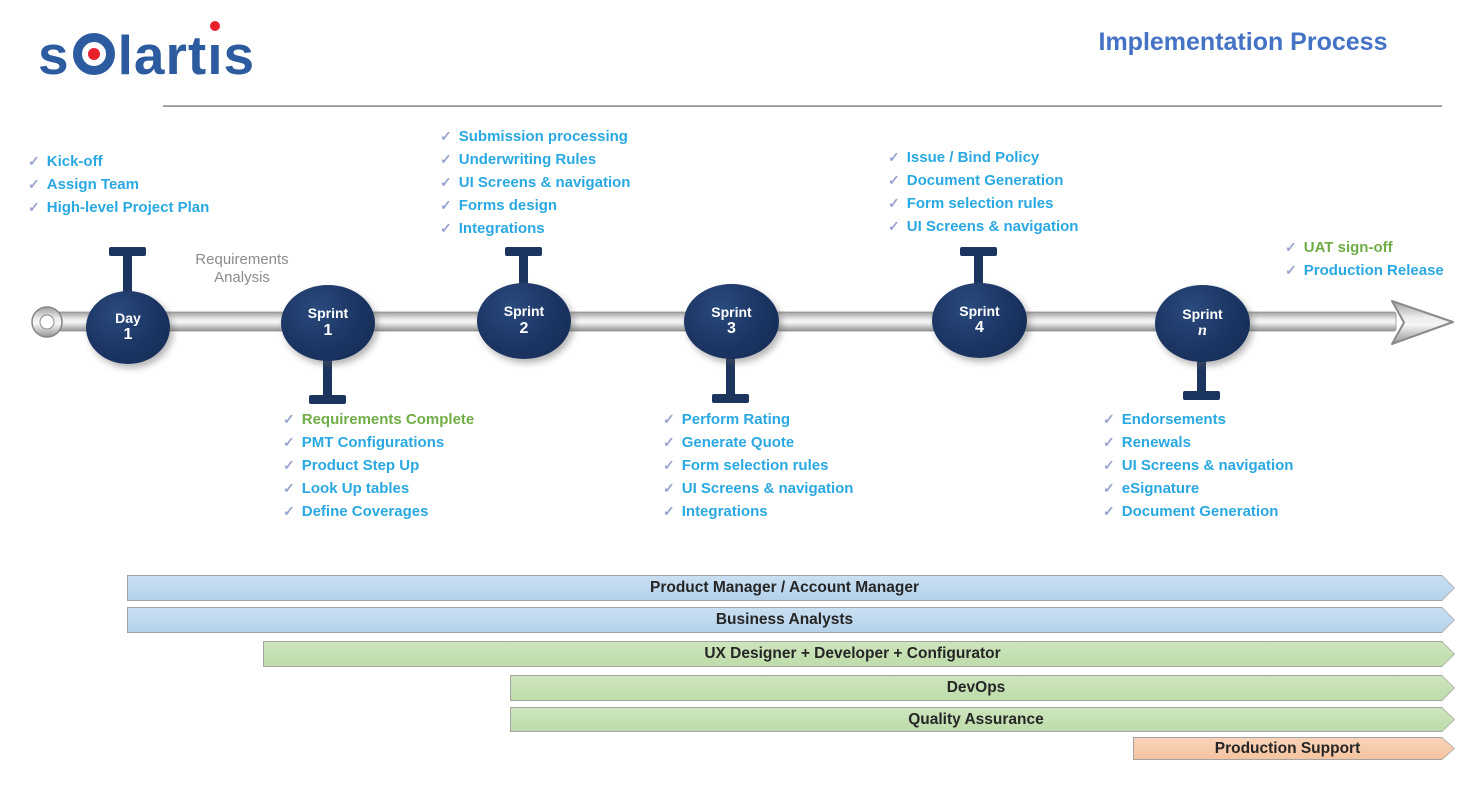 The height and width of the screenshot is (800, 1468). What do you see at coordinates (976, 687) in the screenshot?
I see `role-bar-label: DevOps` at bounding box center [976, 687].